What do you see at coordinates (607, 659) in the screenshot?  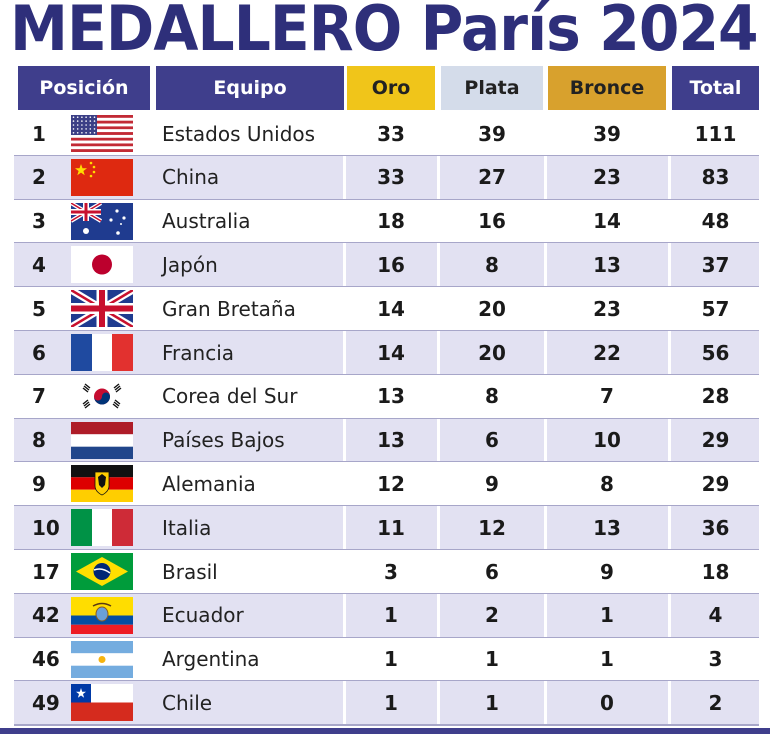 I see `bronze-count: 1` at bounding box center [607, 659].